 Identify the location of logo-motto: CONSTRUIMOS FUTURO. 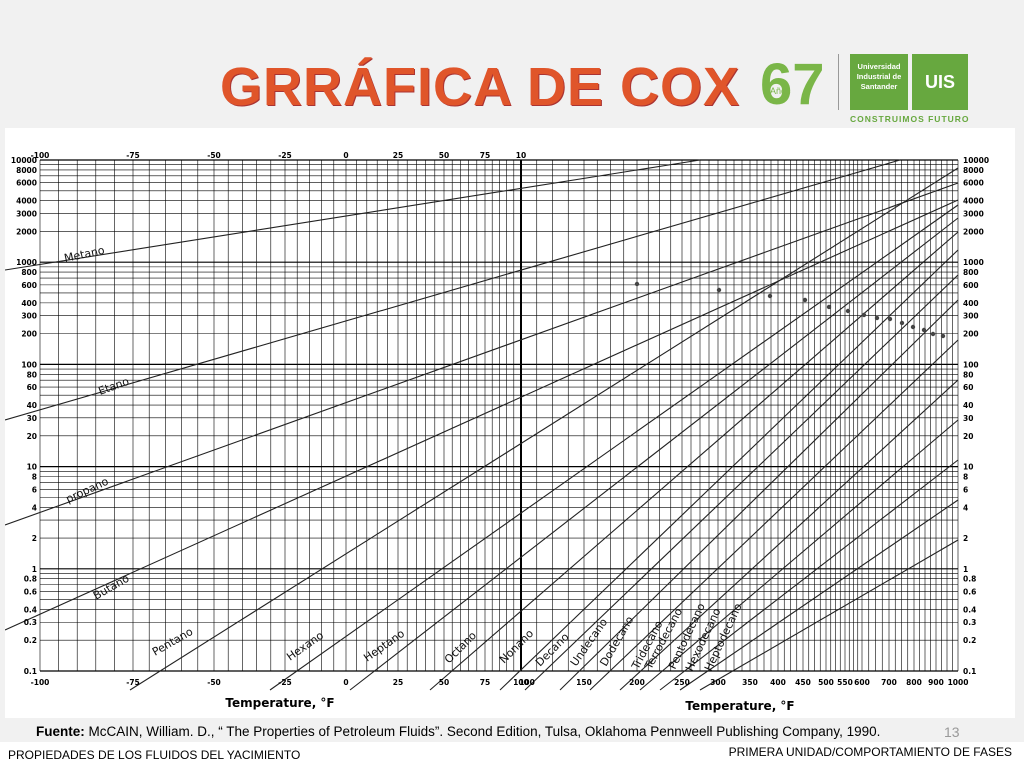
(910, 119).